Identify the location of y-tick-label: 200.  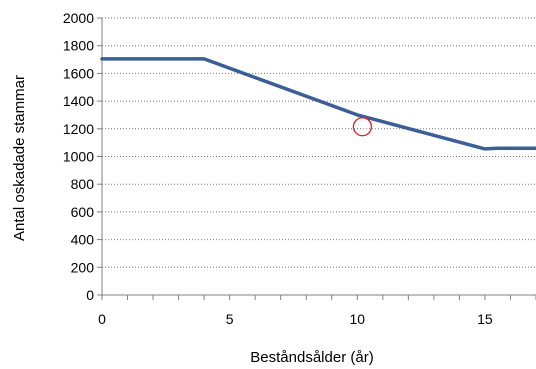
(83, 267).